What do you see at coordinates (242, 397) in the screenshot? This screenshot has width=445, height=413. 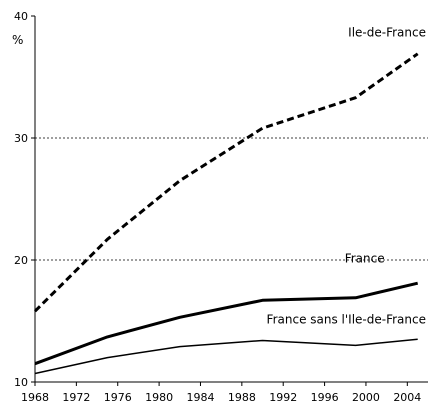 I see `x-tick-label-1988: 1988` at bounding box center [242, 397].